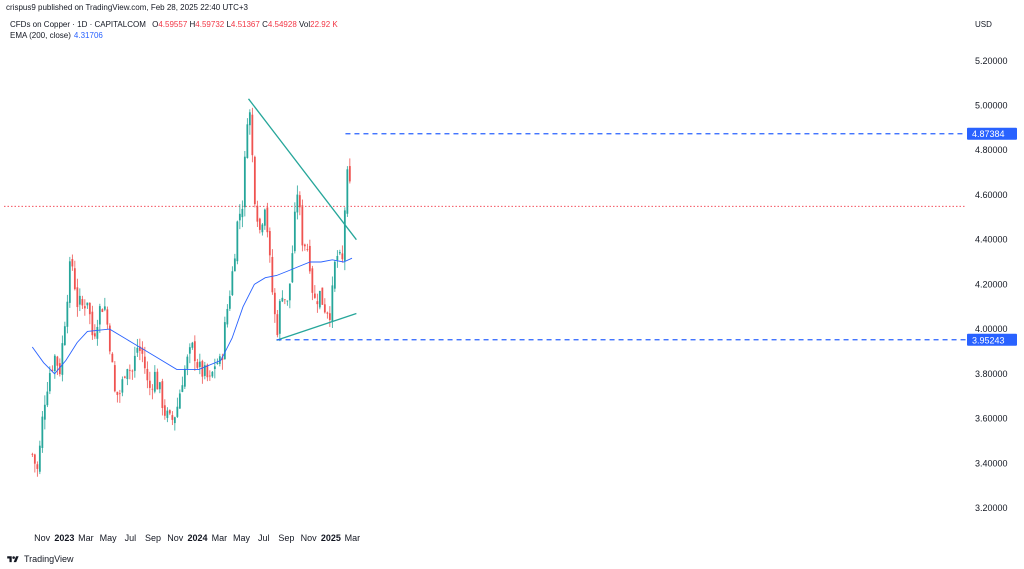 This screenshot has width=1024, height=569. I want to click on x-tick-label: Nov, so click(175, 538).